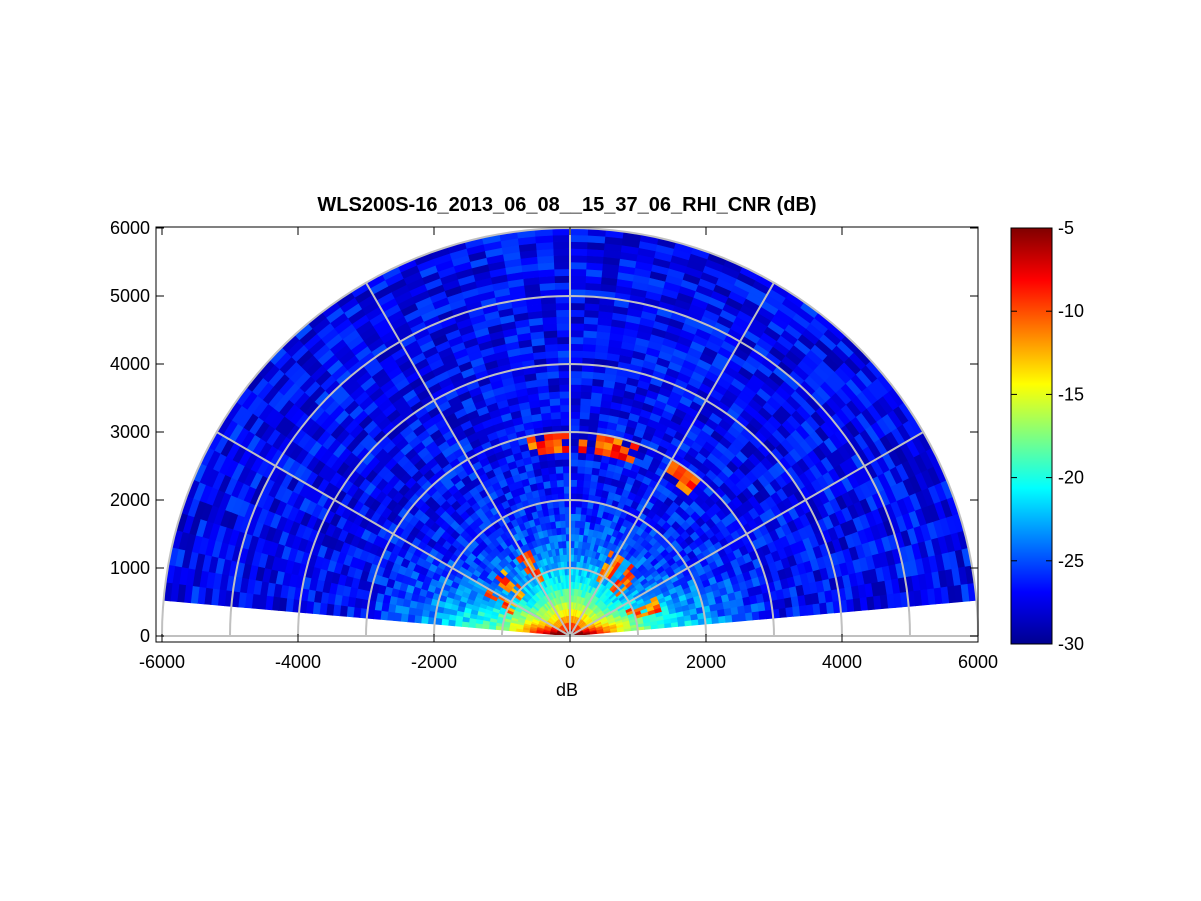 This screenshot has width=1201, height=901. What do you see at coordinates (706, 662) in the screenshot?
I see `x-tick-label: 2000` at bounding box center [706, 662].